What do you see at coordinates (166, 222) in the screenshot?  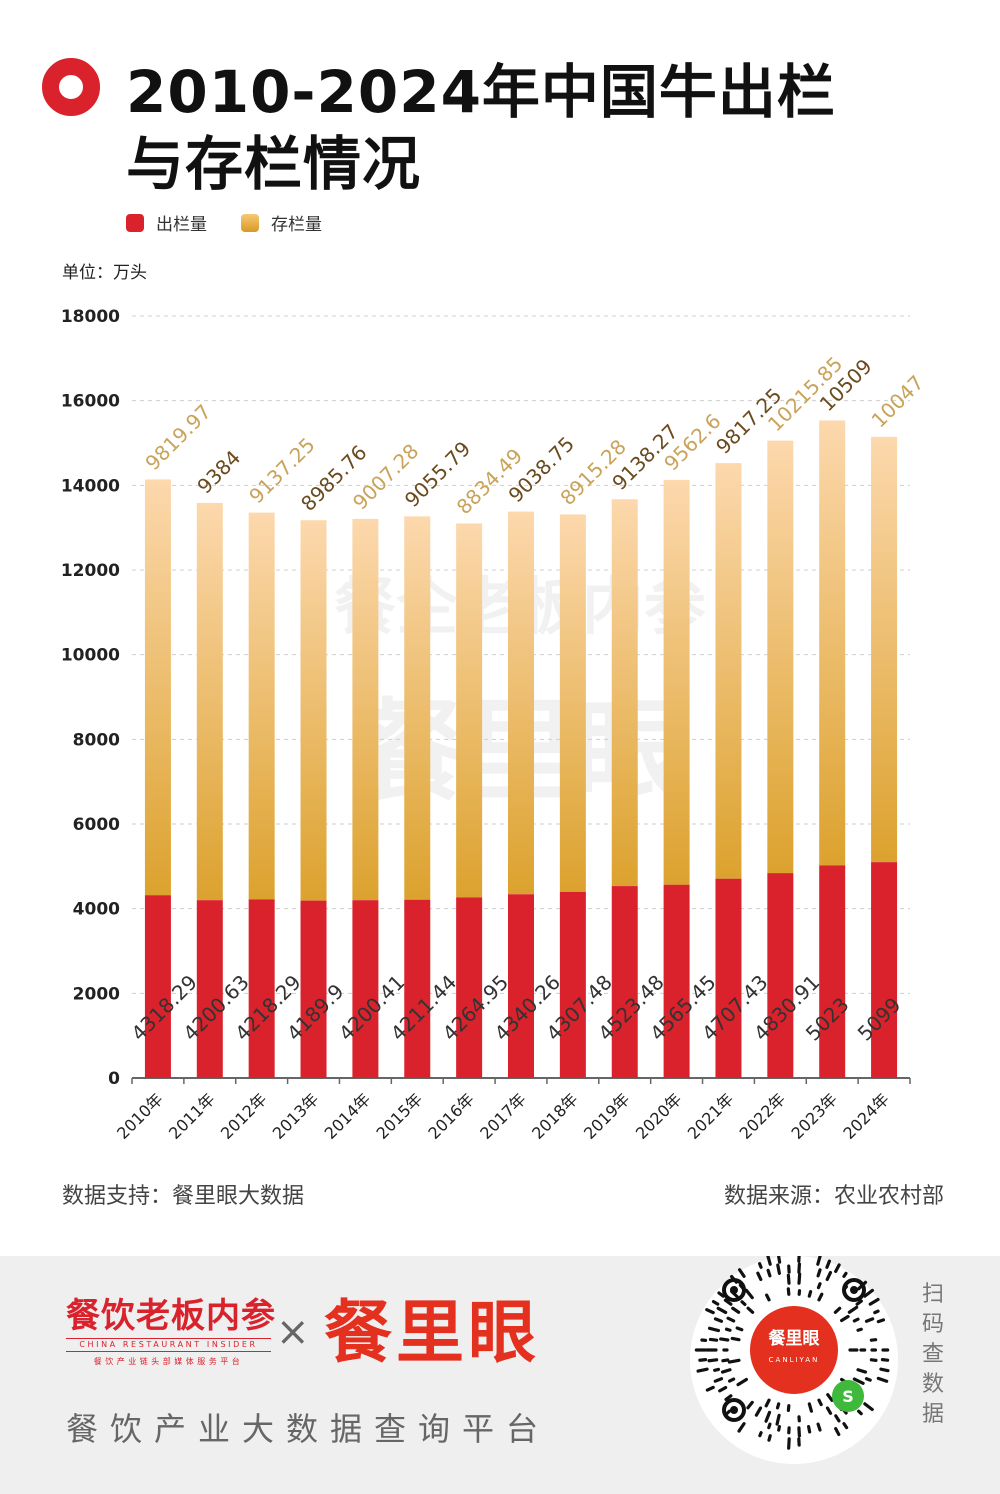 I see `legend-item-out: 出栏量` at bounding box center [166, 222].